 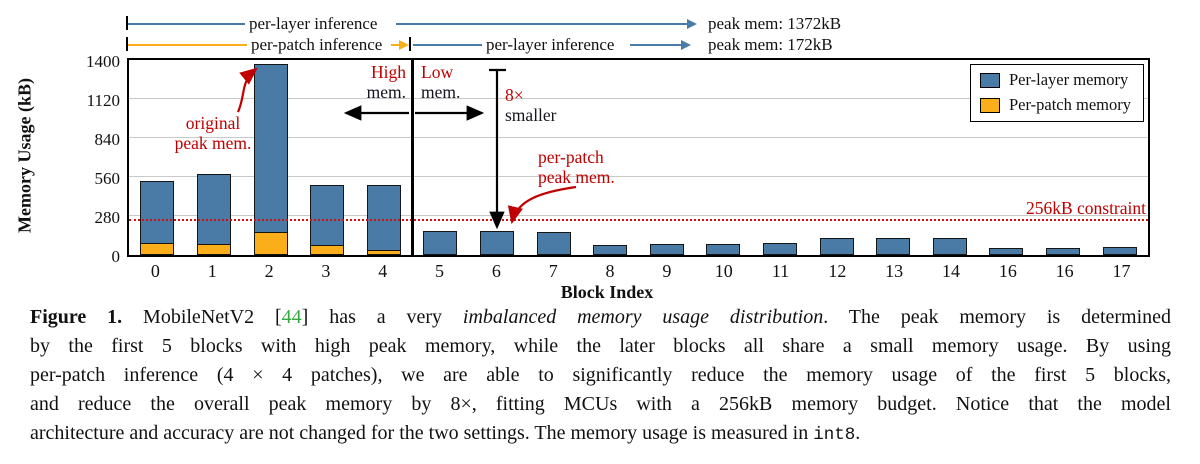 I want to click on citation-link: 44, so click(x=291, y=317).